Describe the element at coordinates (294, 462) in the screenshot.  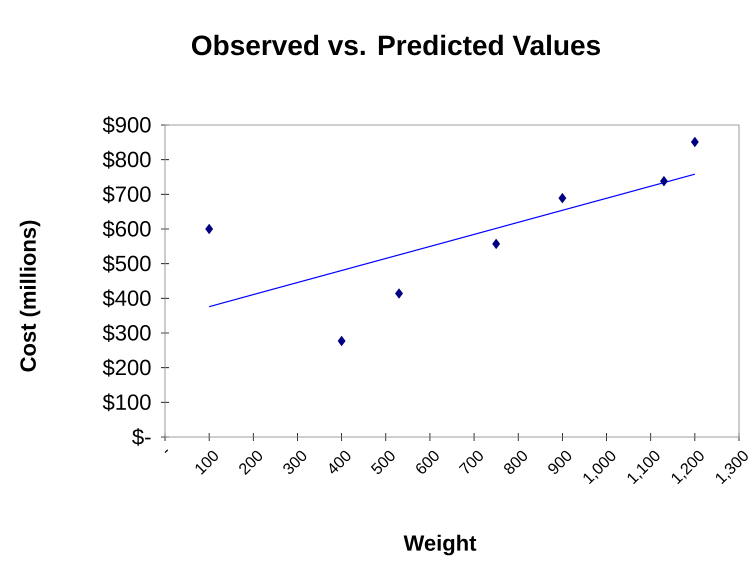
I see `x-tick-label: 300` at that location.